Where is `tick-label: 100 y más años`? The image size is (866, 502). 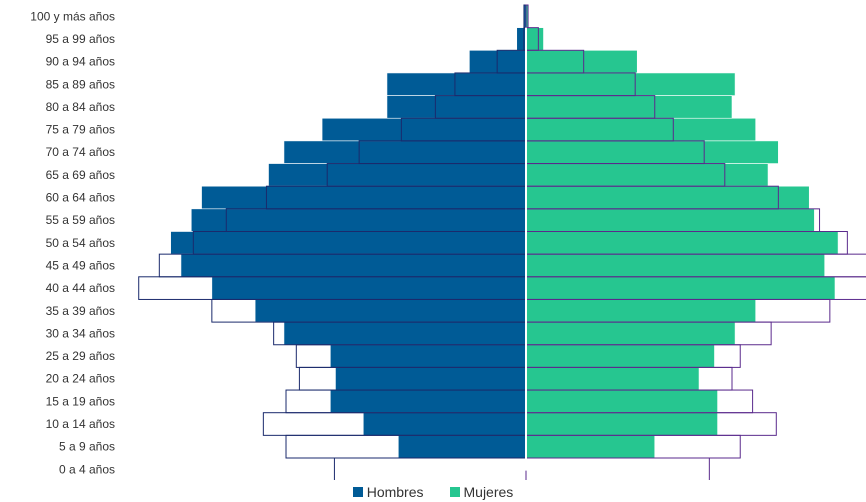
tick-label: 100 y más años is located at coordinates (72, 16).